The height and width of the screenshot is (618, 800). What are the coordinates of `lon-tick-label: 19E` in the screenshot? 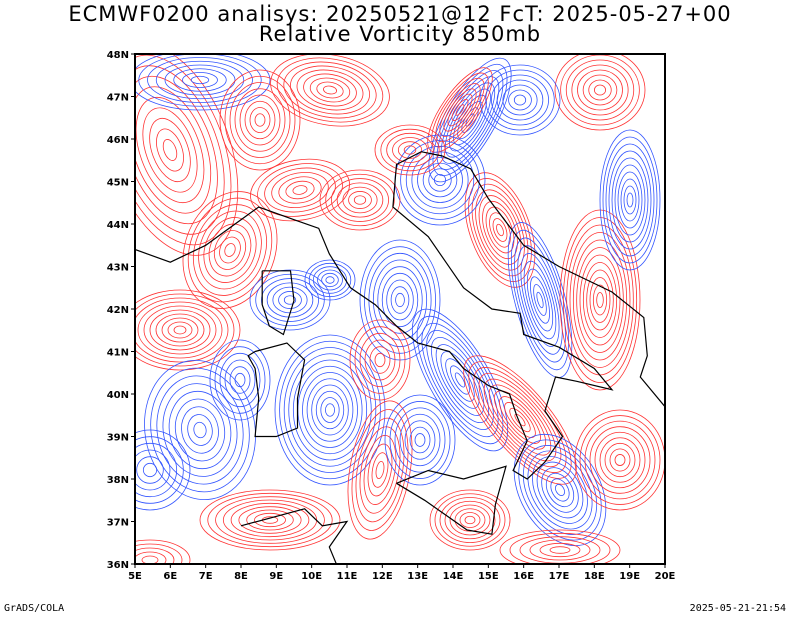 It's located at (629, 576).